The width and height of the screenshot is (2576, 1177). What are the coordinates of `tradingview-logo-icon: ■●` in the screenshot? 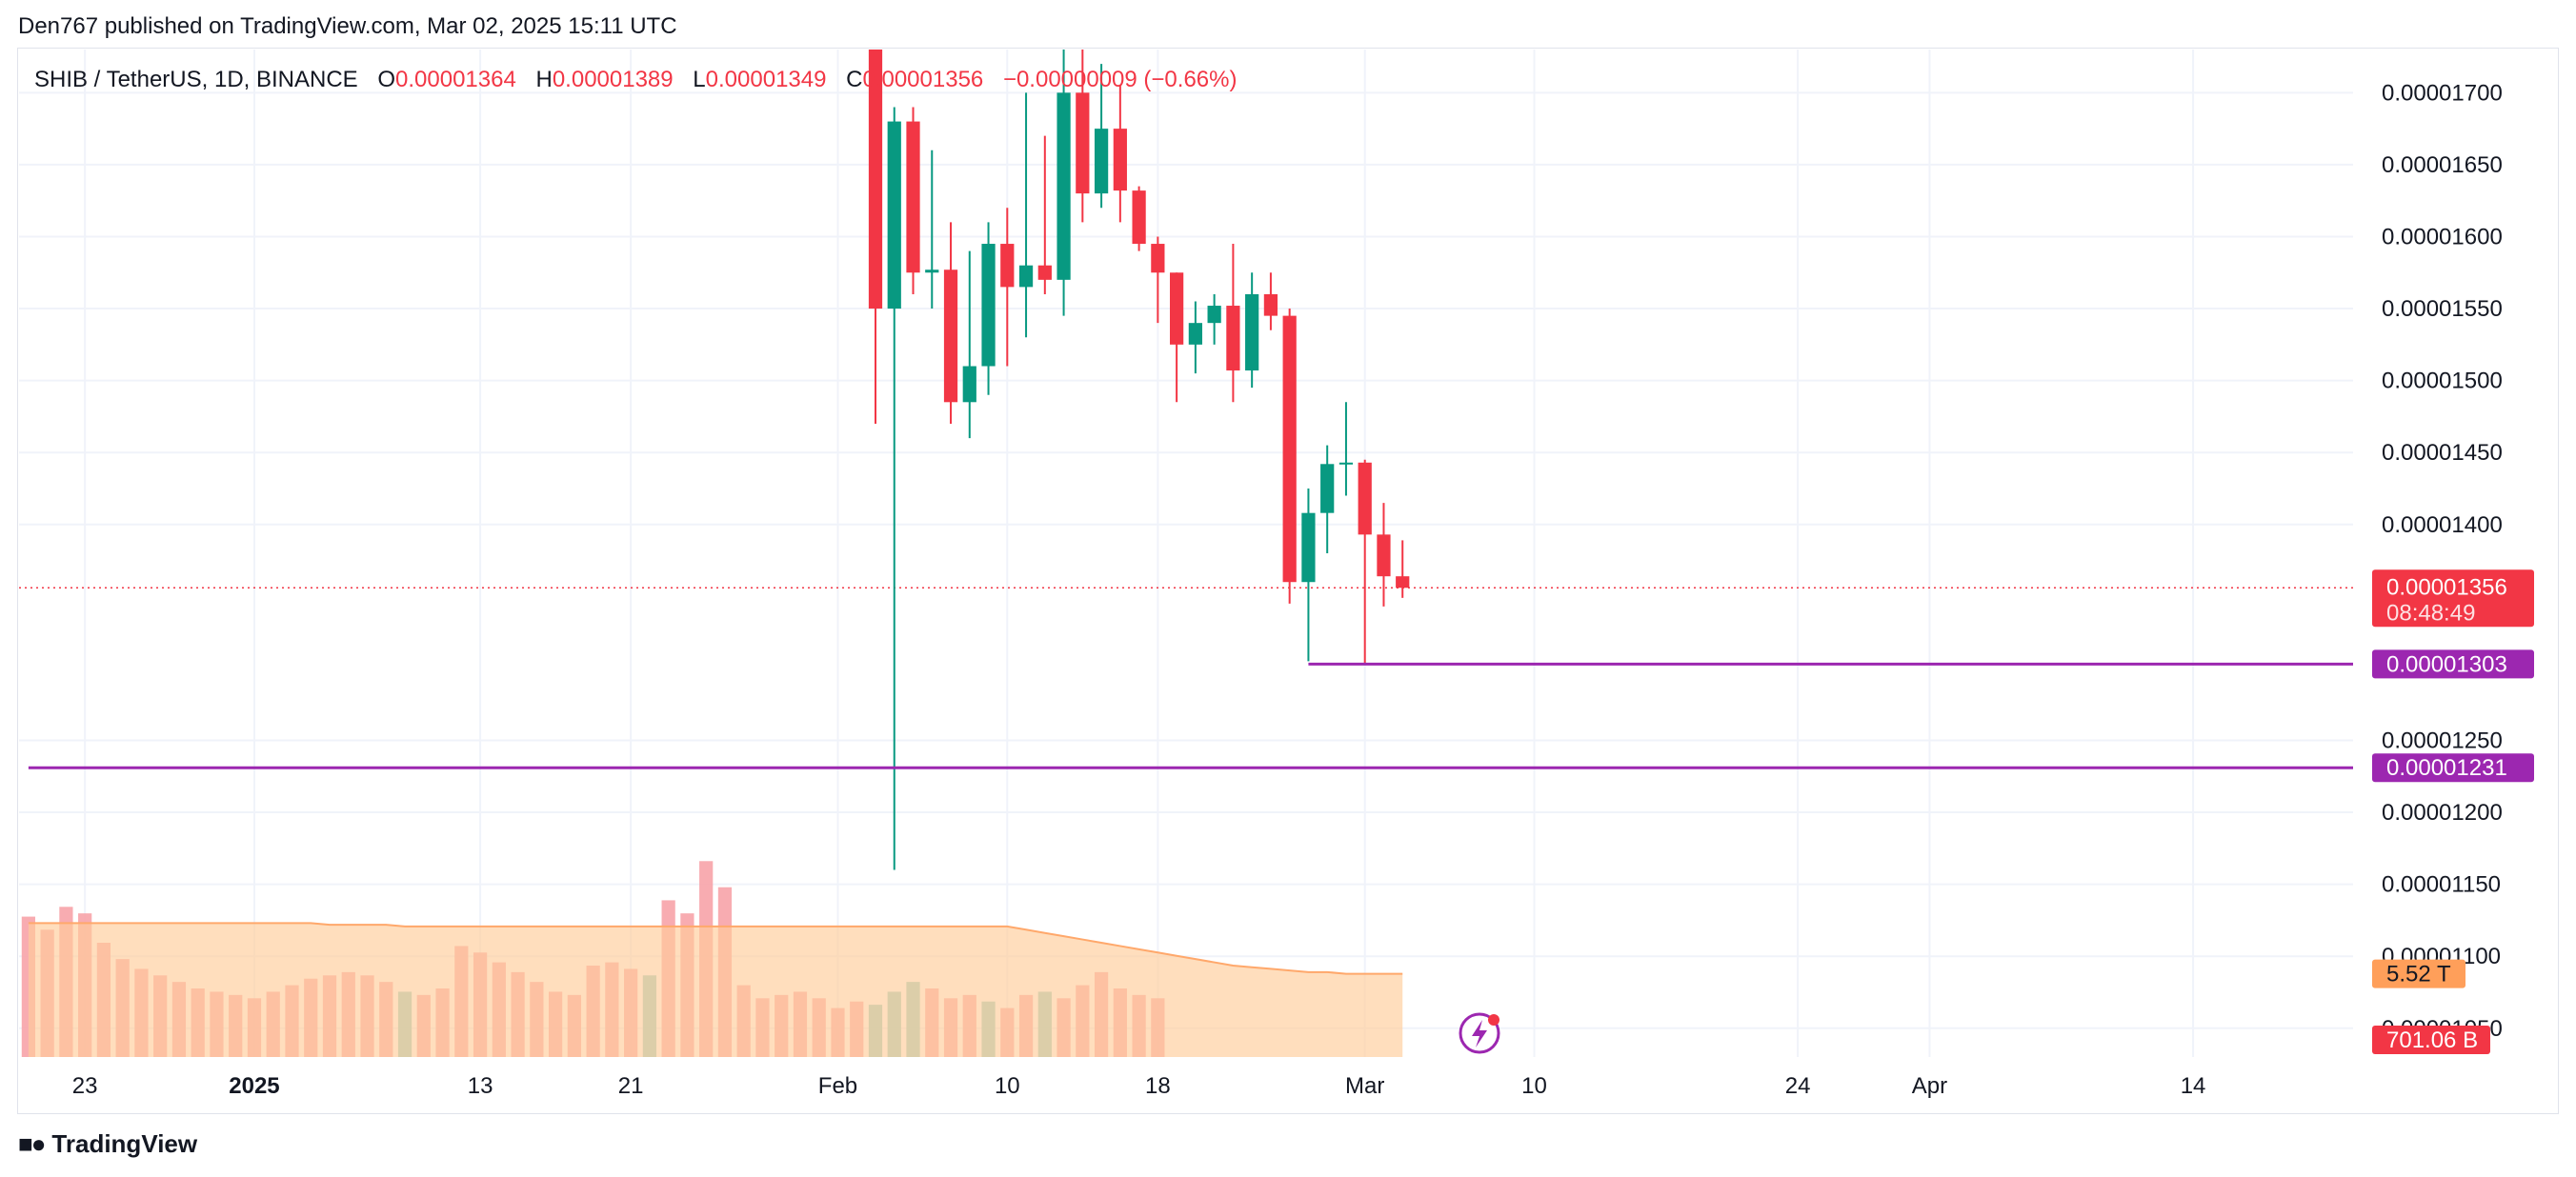 It's located at (32, 1143).